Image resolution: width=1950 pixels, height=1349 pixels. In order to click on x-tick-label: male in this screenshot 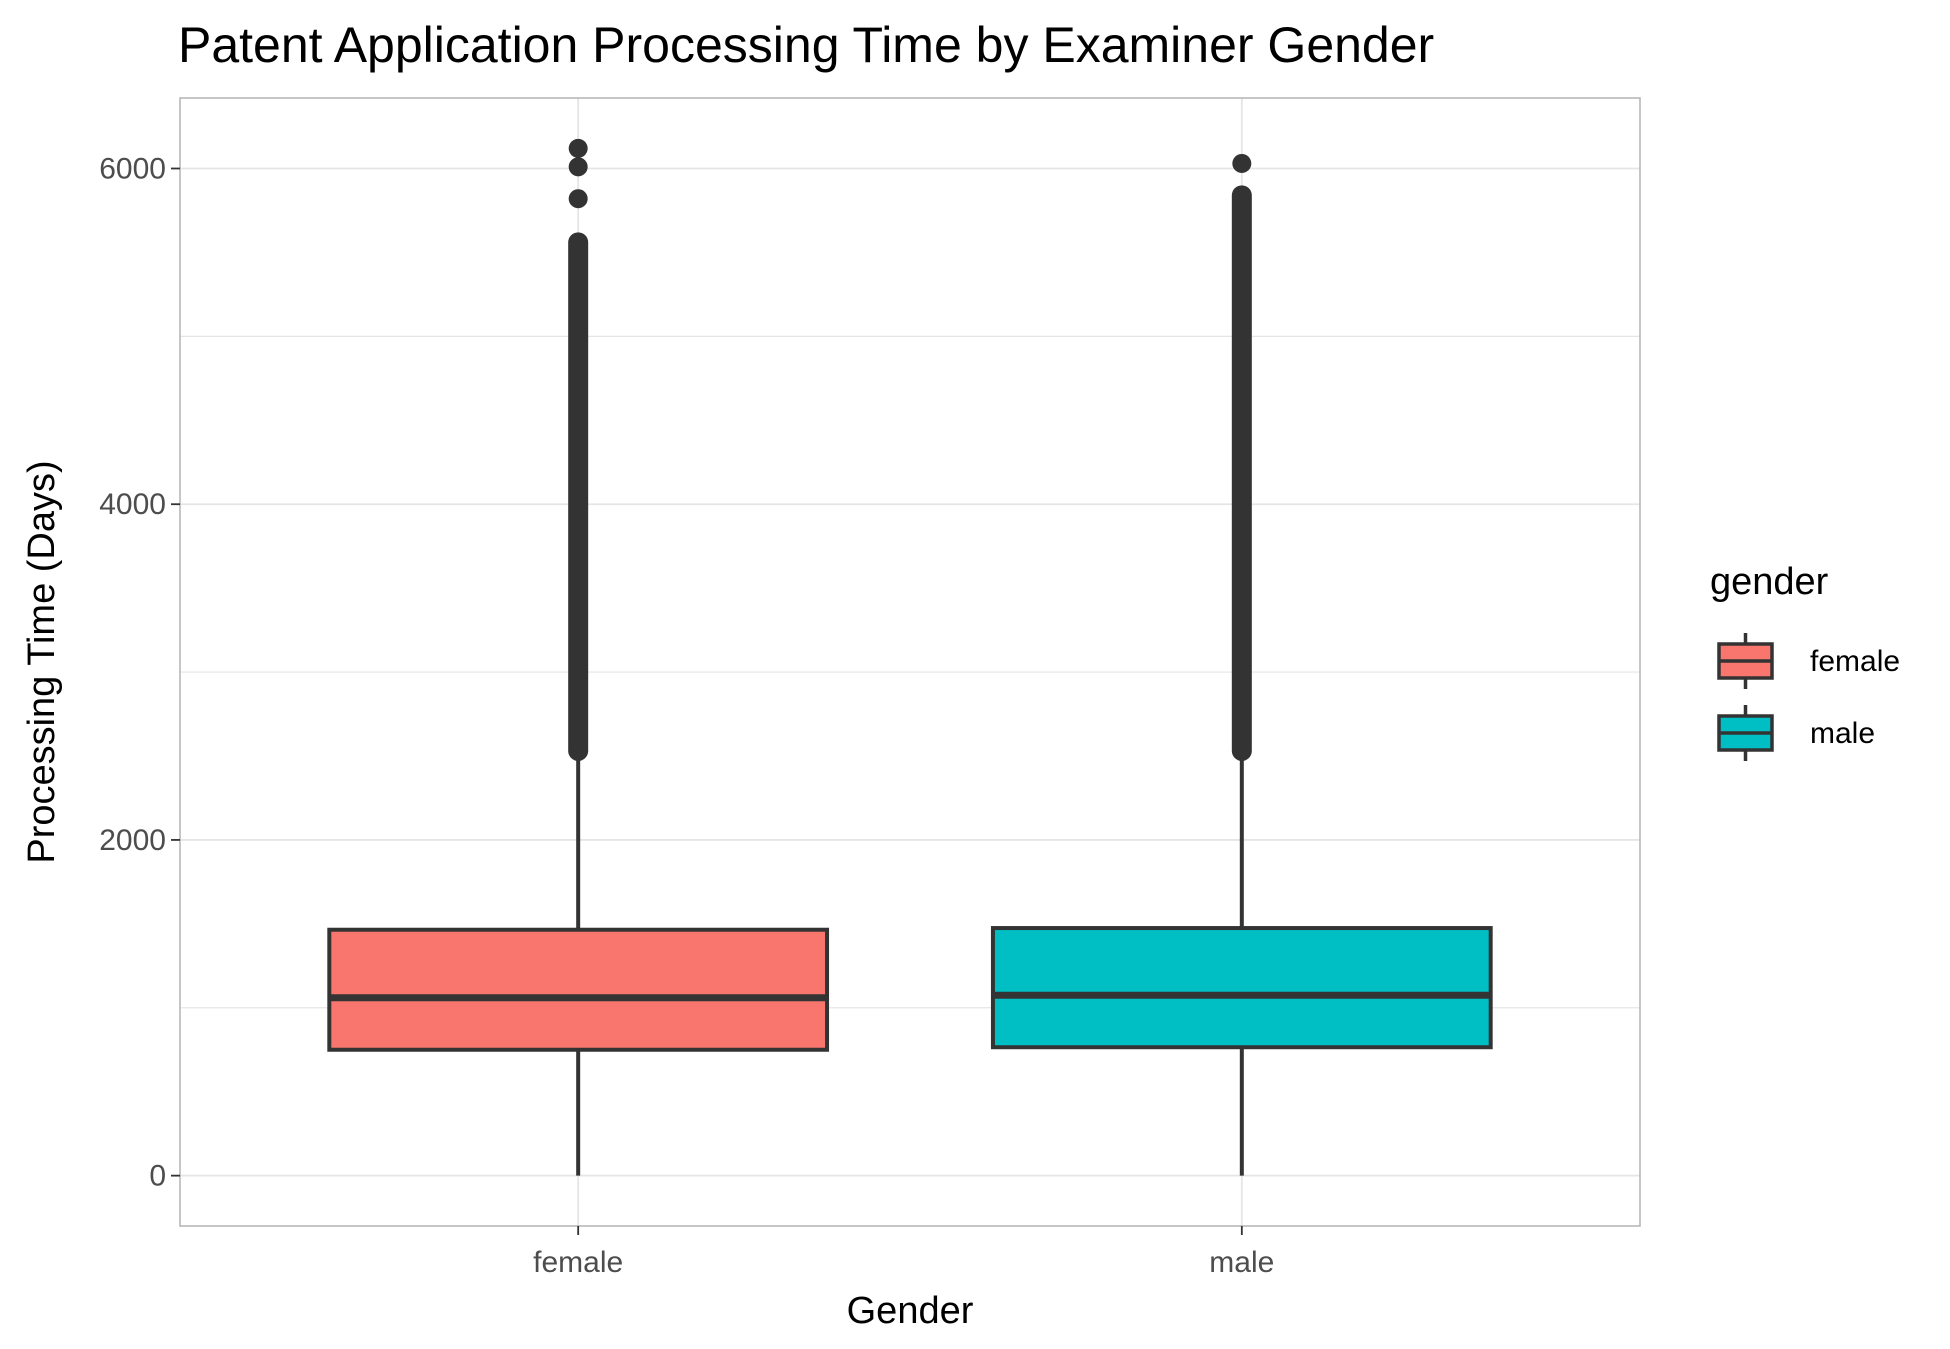, I will do `click(1241, 1262)`.